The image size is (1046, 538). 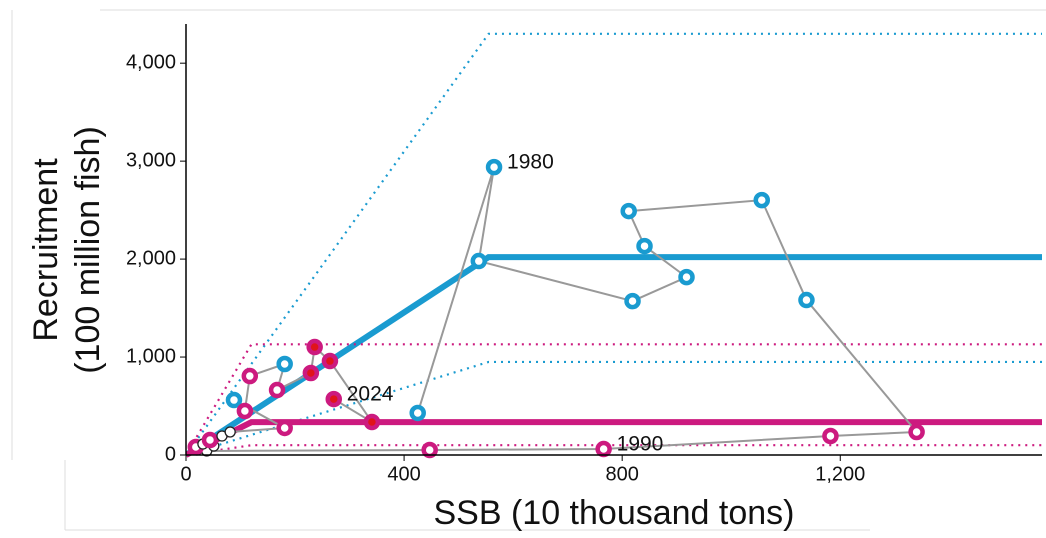 What do you see at coordinates (403, 474) in the screenshot?
I see `x-tick-label: 400` at bounding box center [403, 474].